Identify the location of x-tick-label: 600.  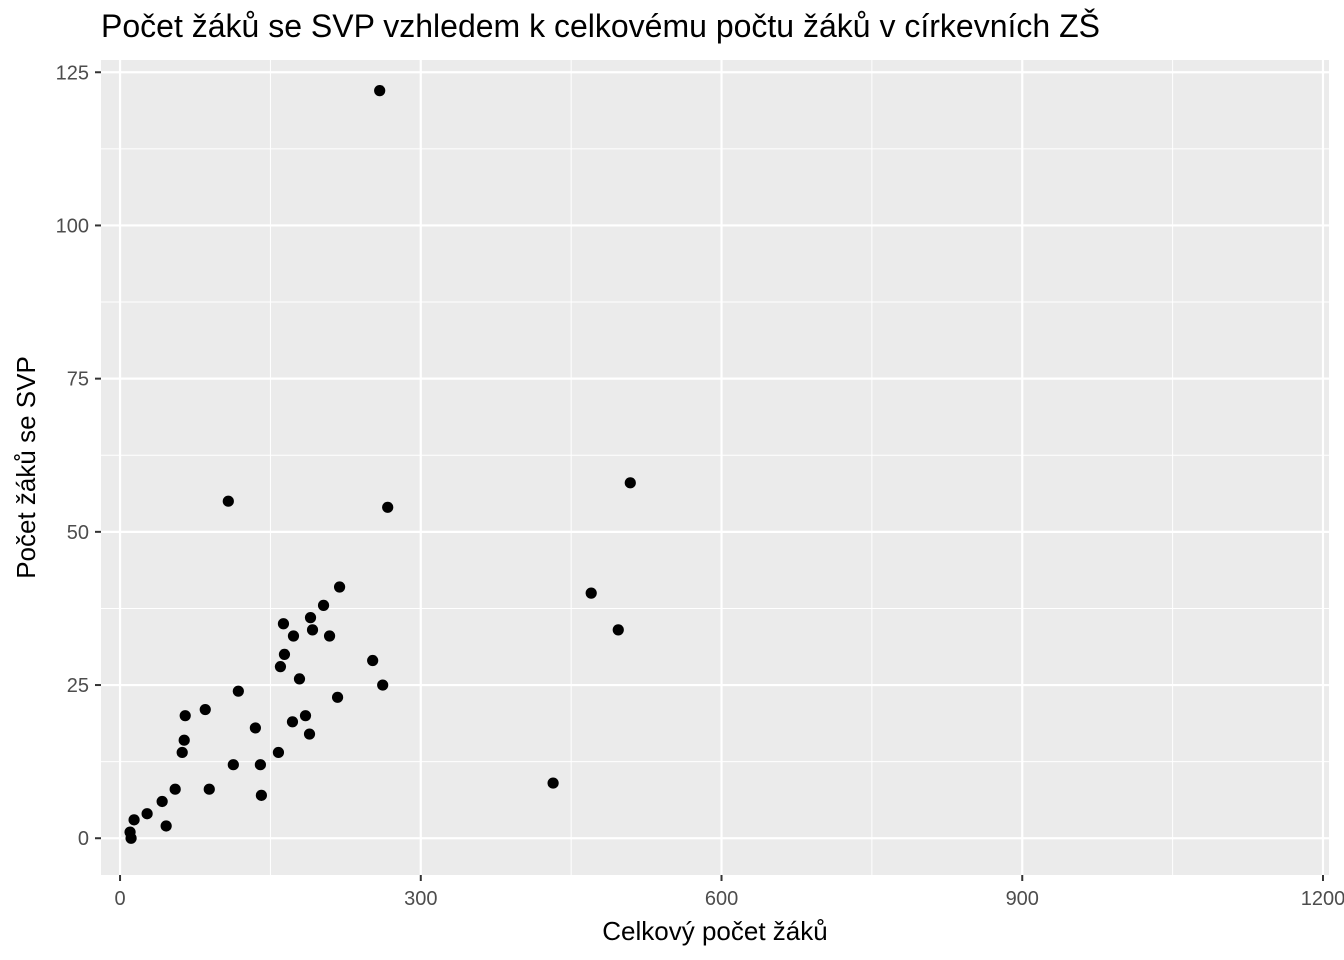
(721, 899).